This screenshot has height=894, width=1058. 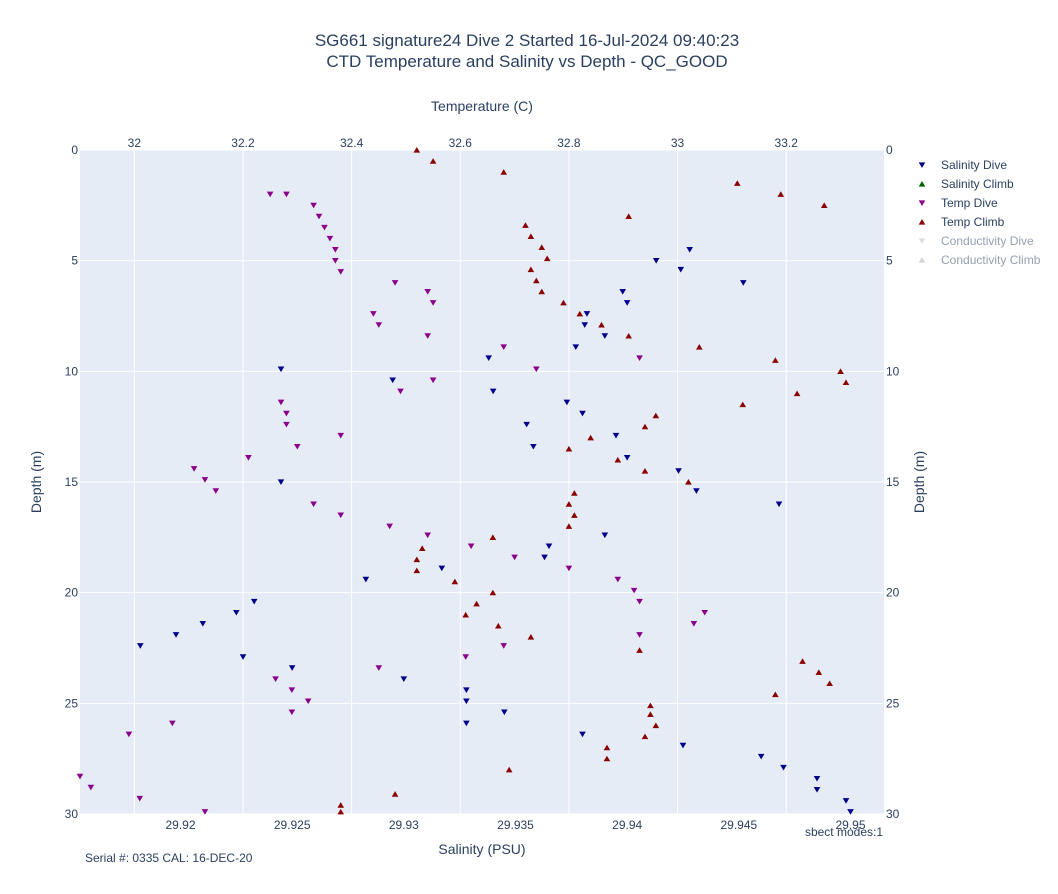 I want to click on depth-tick-label-left: 5, so click(x=74, y=261).